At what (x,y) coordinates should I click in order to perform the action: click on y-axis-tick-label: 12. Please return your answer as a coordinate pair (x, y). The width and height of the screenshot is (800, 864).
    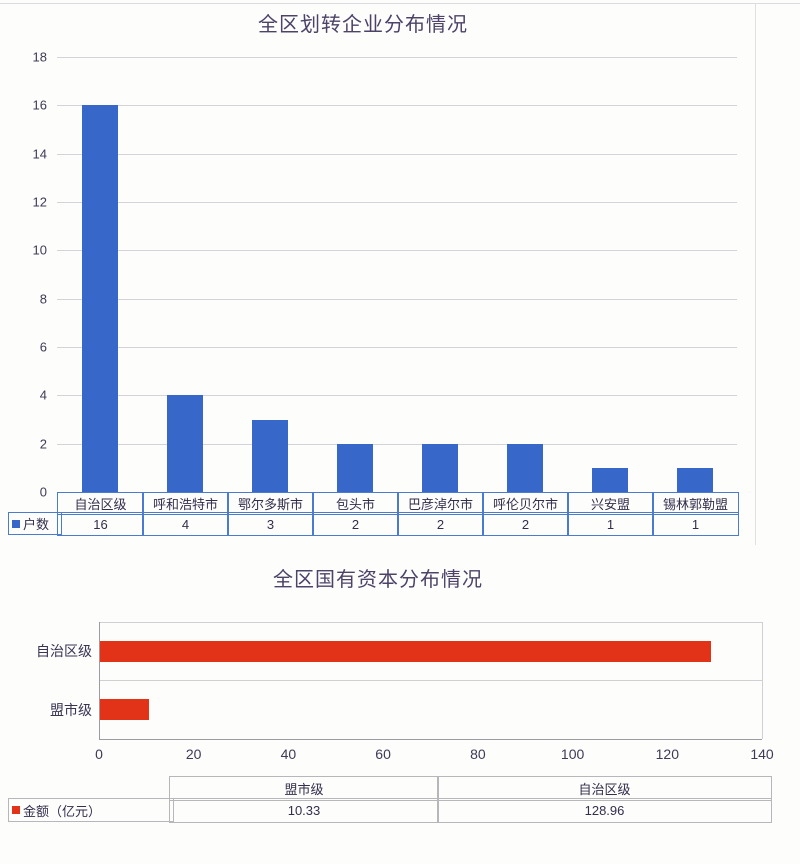
    Looking at the image, I should click on (39, 202).